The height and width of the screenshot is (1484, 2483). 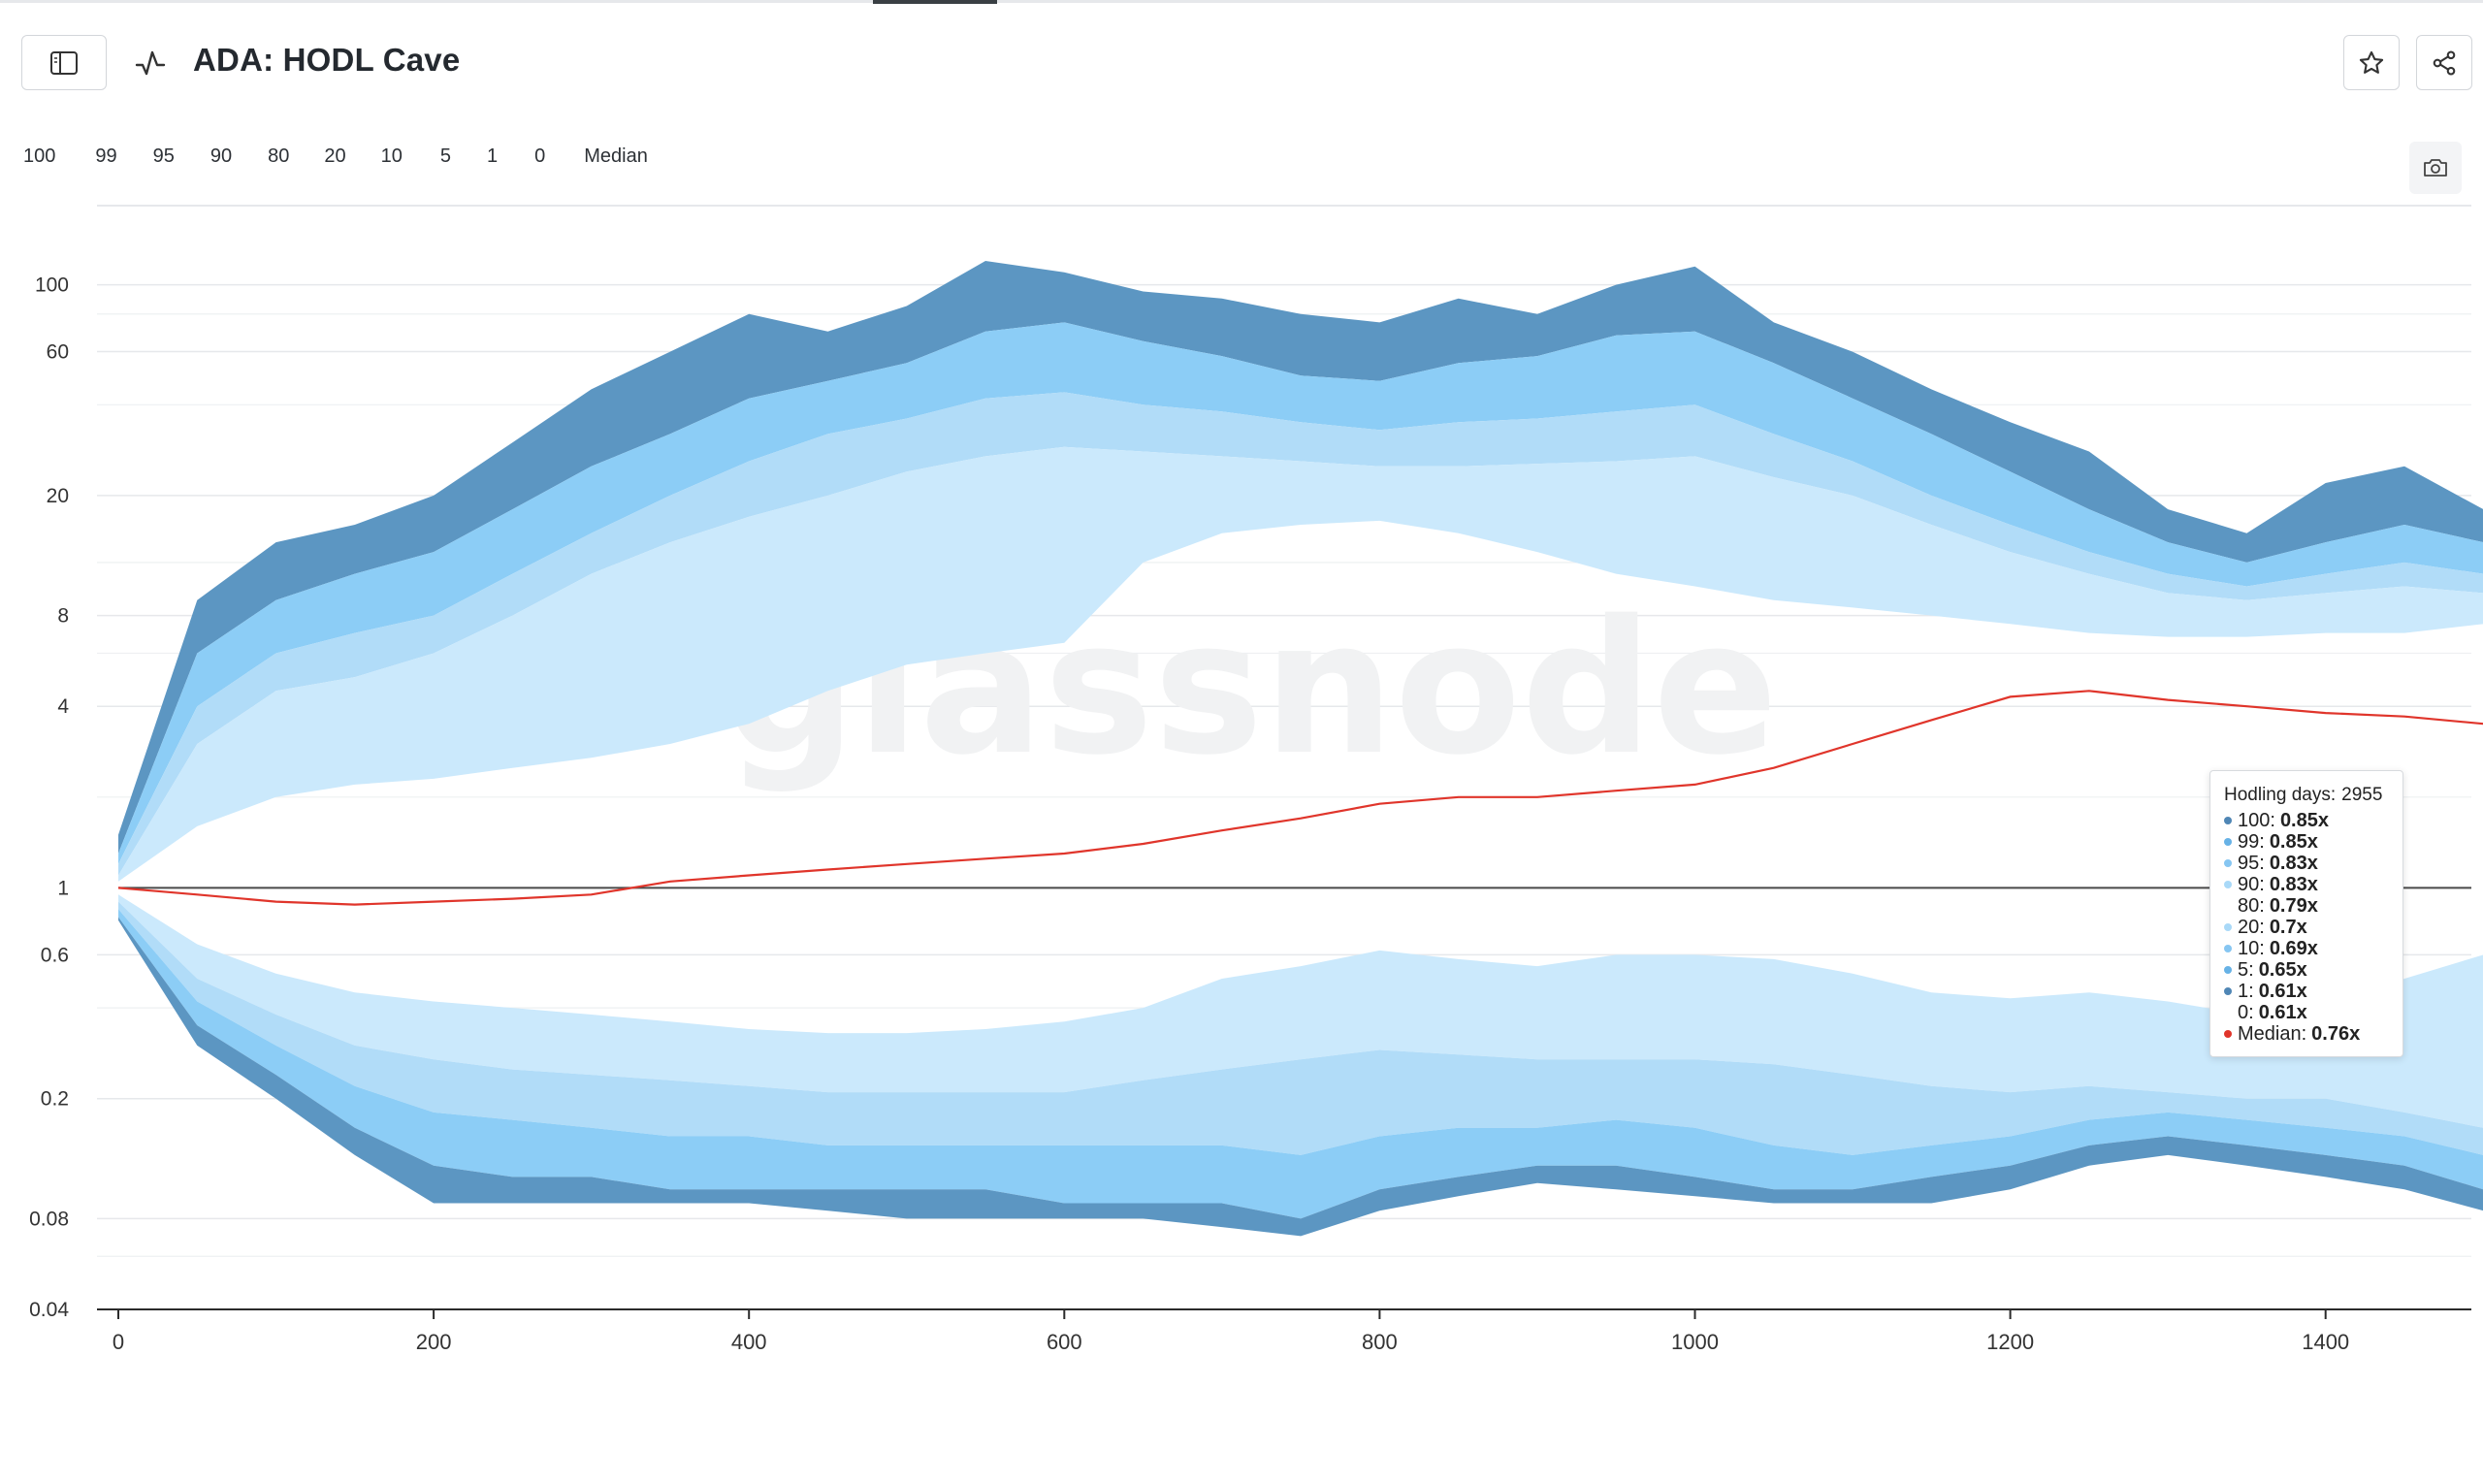 What do you see at coordinates (616, 156) in the screenshot?
I see `legend-item-median: Median` at bounding box center [616, 156].